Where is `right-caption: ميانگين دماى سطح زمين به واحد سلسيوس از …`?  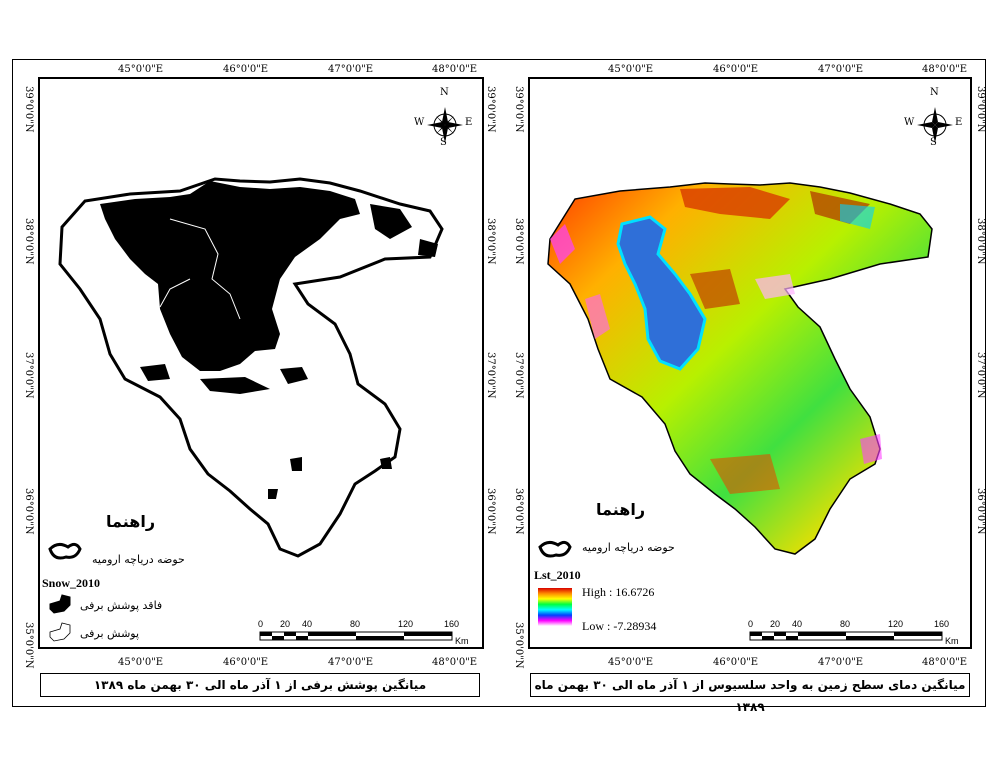 right-caption: ميانگين دماى سطح زمين به واحد سلسيوس از … is located at coordinates (750, 693).